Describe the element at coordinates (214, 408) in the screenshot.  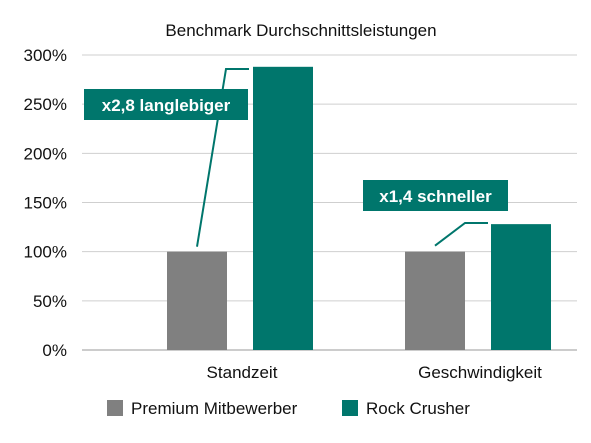
I see `legend-label: Premium Mitbewerber` at that location.